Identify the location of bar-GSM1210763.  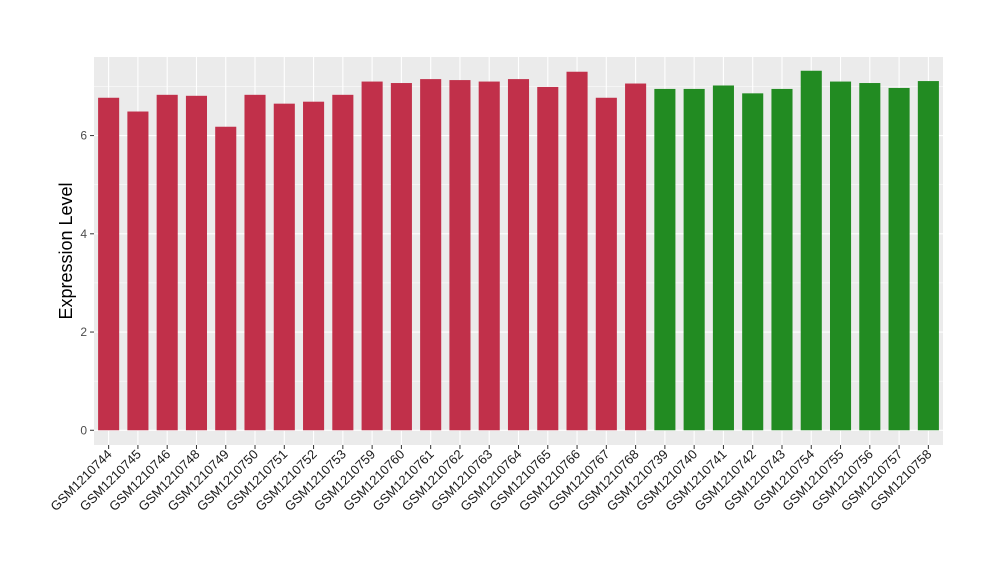
(489, 256).